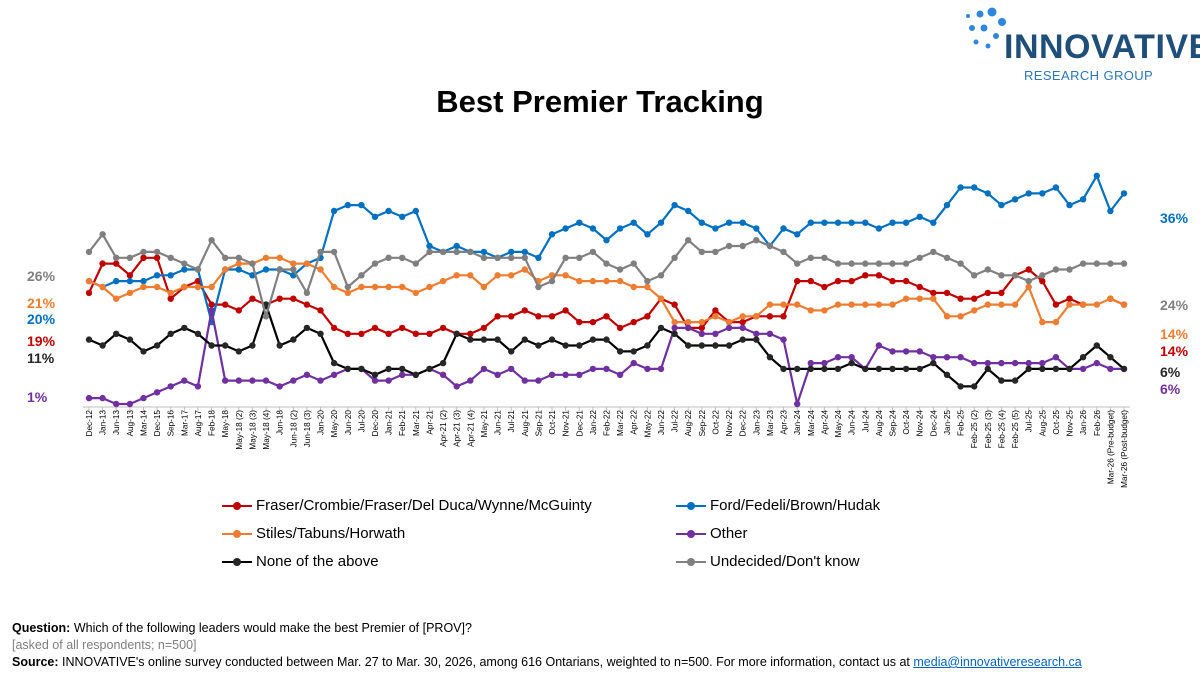 Image resolution: width=1200 pixels, height=675 pixels. What do you see at coordinates (1097, 423) in the screenshot?
I see `x-tick-label: Feb-26` at bounding box center [1097, 423].